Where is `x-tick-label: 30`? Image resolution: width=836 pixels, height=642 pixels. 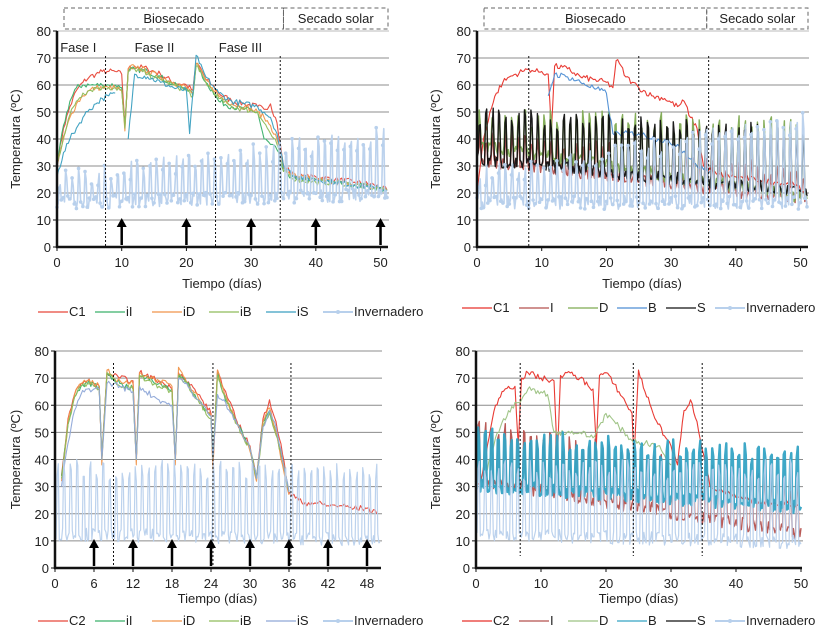
x-tick-label: 30 is located at coordinates (671, 583).